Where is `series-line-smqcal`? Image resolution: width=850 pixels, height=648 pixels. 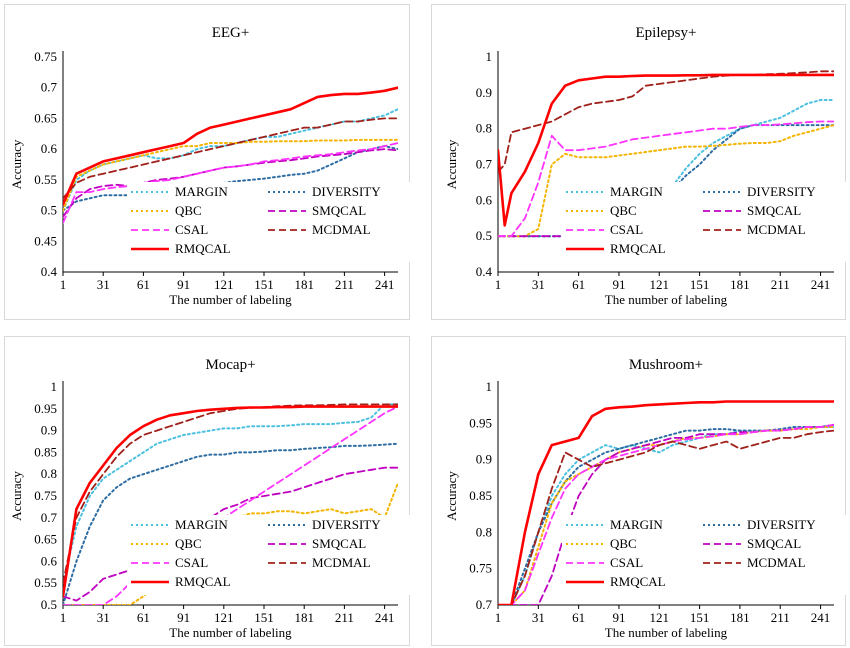
series-line-smqcal is located at coordinates (230, 534).